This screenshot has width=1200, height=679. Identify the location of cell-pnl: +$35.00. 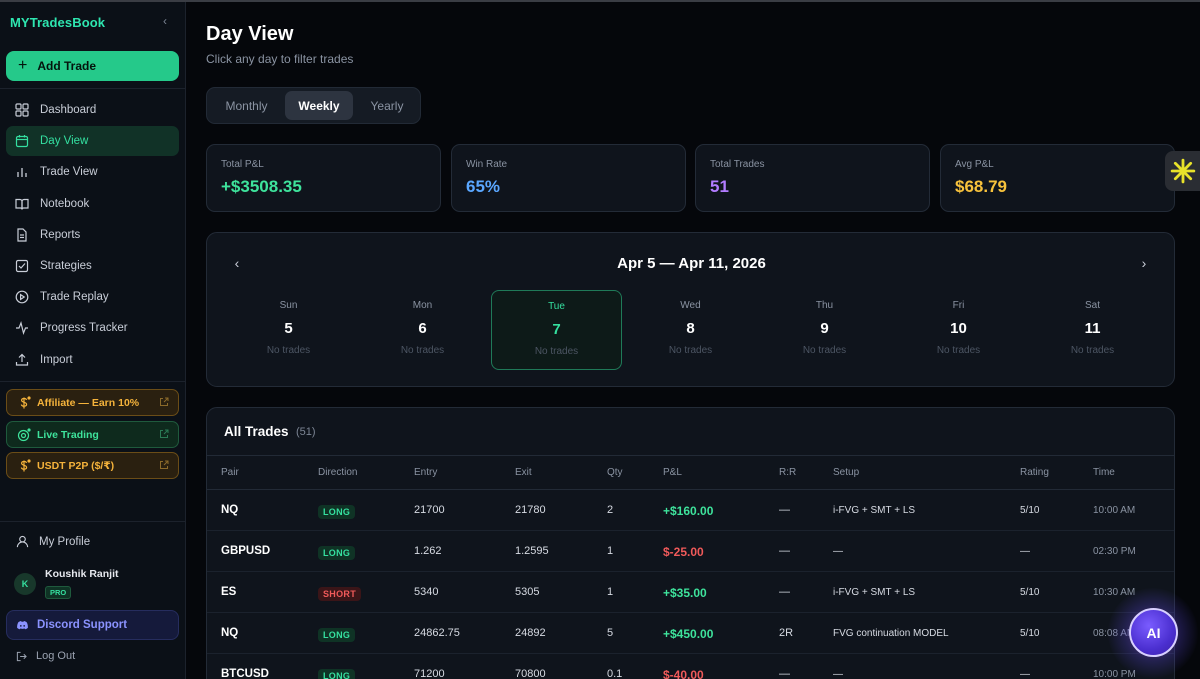
(685, 593).